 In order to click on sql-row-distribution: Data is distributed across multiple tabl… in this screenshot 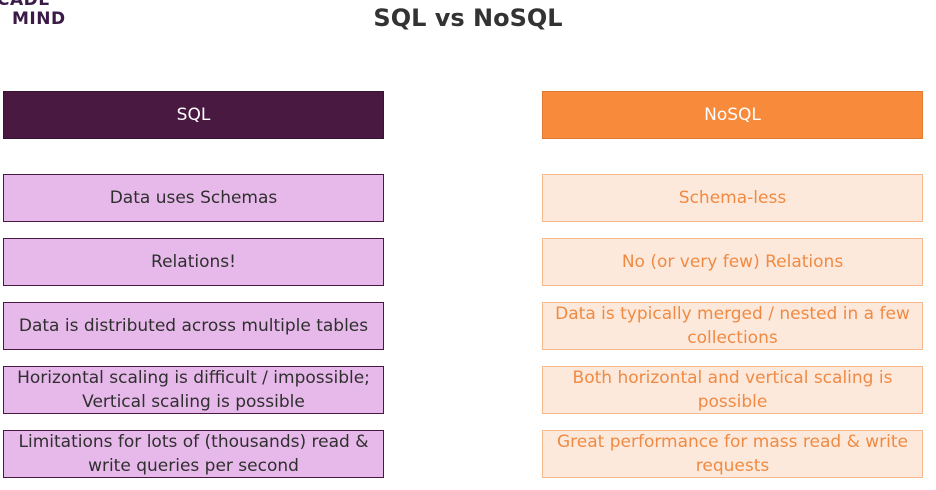, I will do `click(193, 326)`.